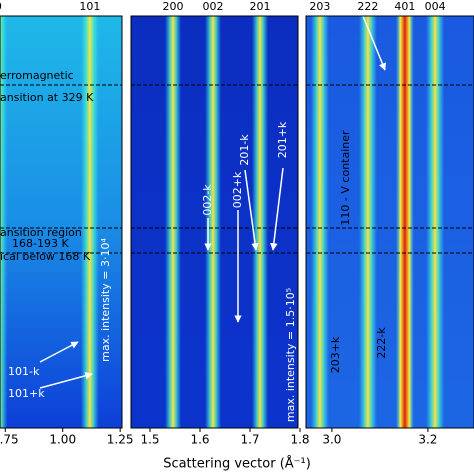  Describe the element at coordinates (290, 355) in the screenshot. I see `annotation: max. intensity = 1.5·10⁵` at that location.